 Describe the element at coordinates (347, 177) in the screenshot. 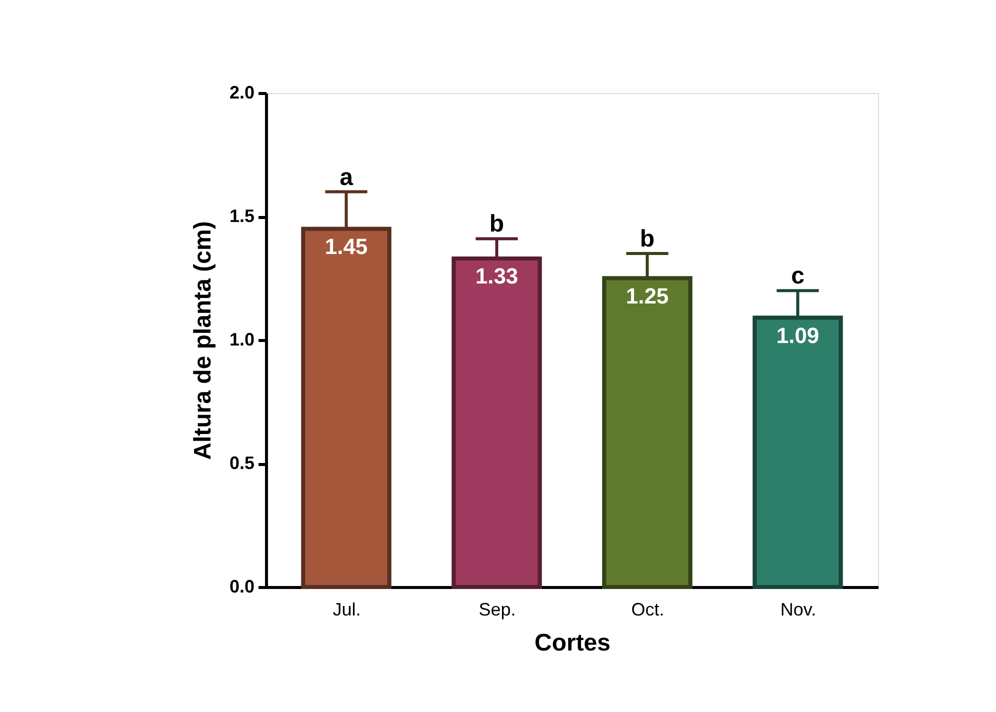

I see `annotation: a` at that location.